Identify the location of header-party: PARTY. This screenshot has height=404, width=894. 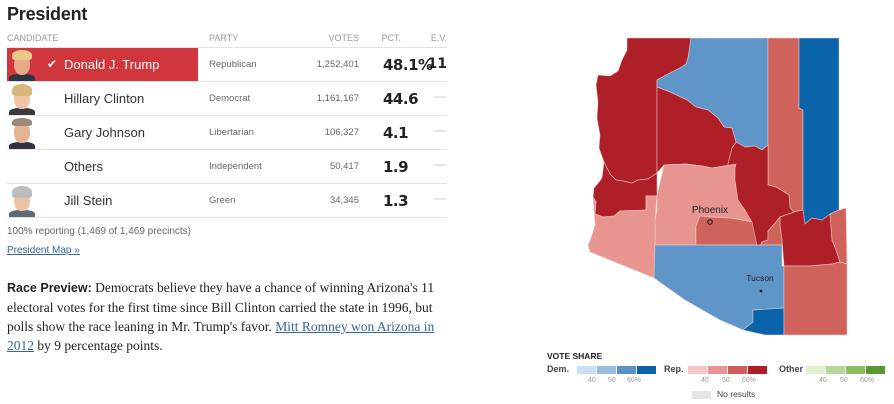
(224, 38).